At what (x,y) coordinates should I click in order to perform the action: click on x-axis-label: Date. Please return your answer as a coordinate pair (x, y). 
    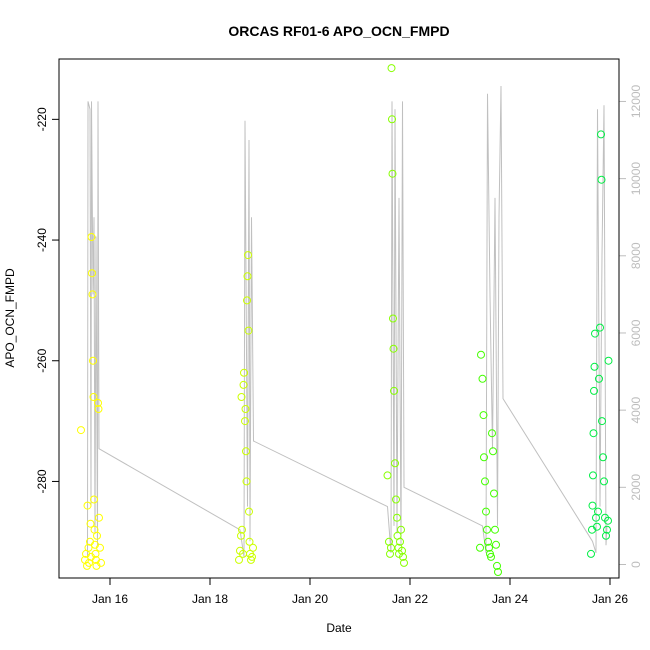
    Looking at the image, I should click on (339, 628).